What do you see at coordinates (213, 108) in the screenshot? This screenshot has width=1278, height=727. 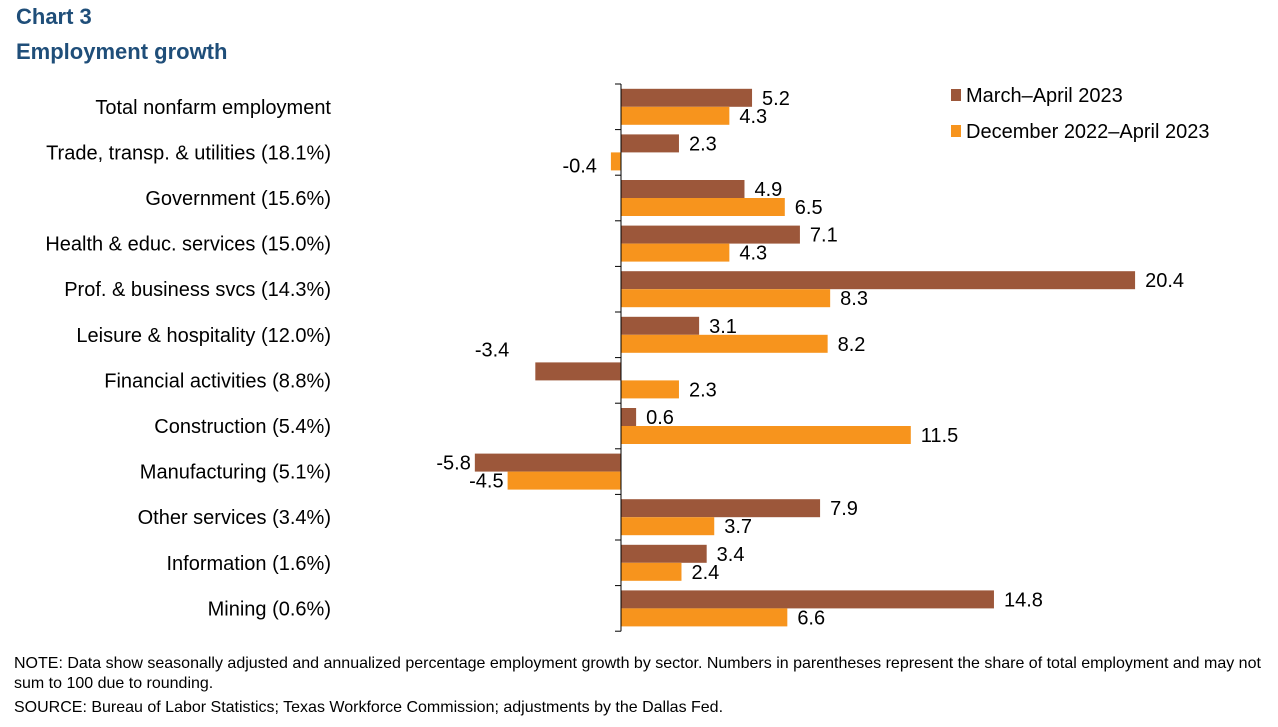 I see `category-label-total-nonfarm-employment: Total nonfarm employment` at bounding box center [213, 108].